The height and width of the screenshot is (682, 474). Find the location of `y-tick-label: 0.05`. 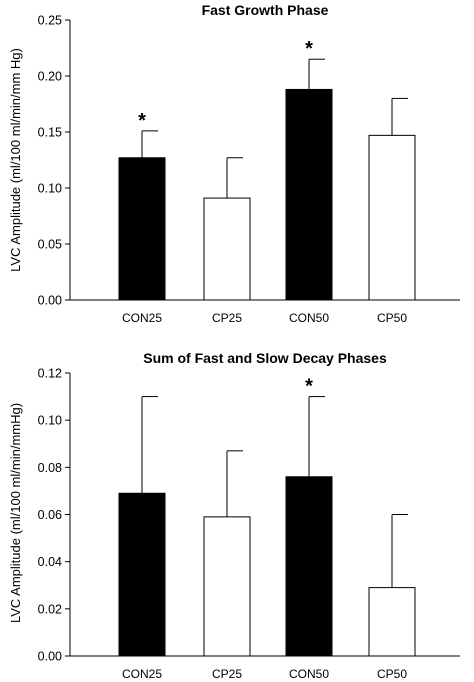

y-tick-label: 0.05 is located at coordinates (50, 245).